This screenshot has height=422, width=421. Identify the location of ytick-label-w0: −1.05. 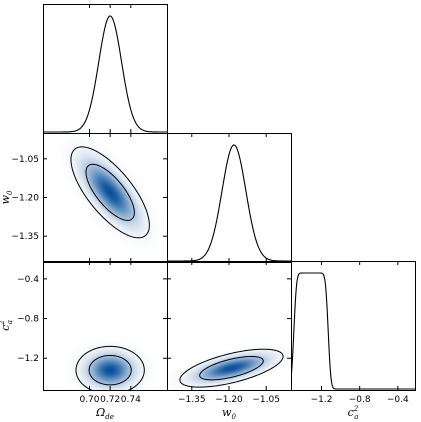
(25, 160).